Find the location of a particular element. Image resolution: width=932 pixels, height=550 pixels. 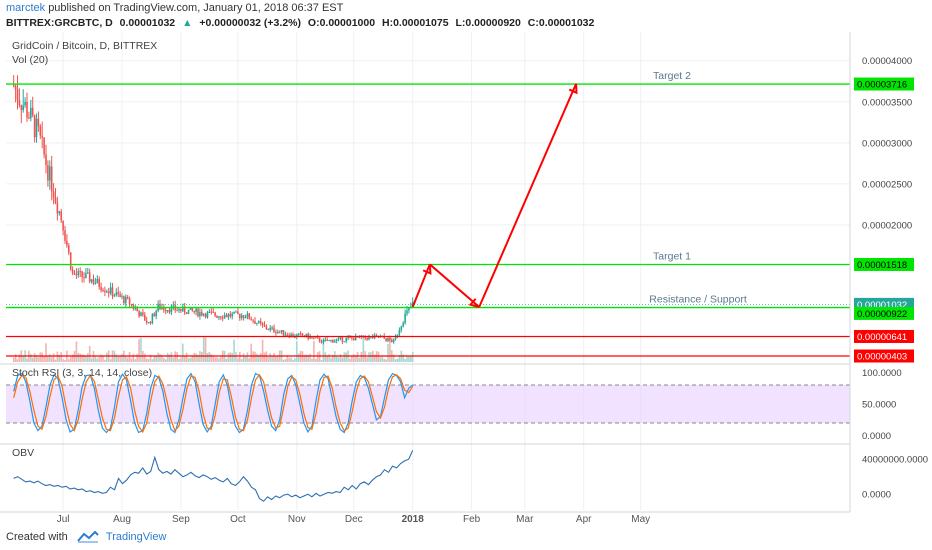

obv-pane is located at coordinates (213, 476).